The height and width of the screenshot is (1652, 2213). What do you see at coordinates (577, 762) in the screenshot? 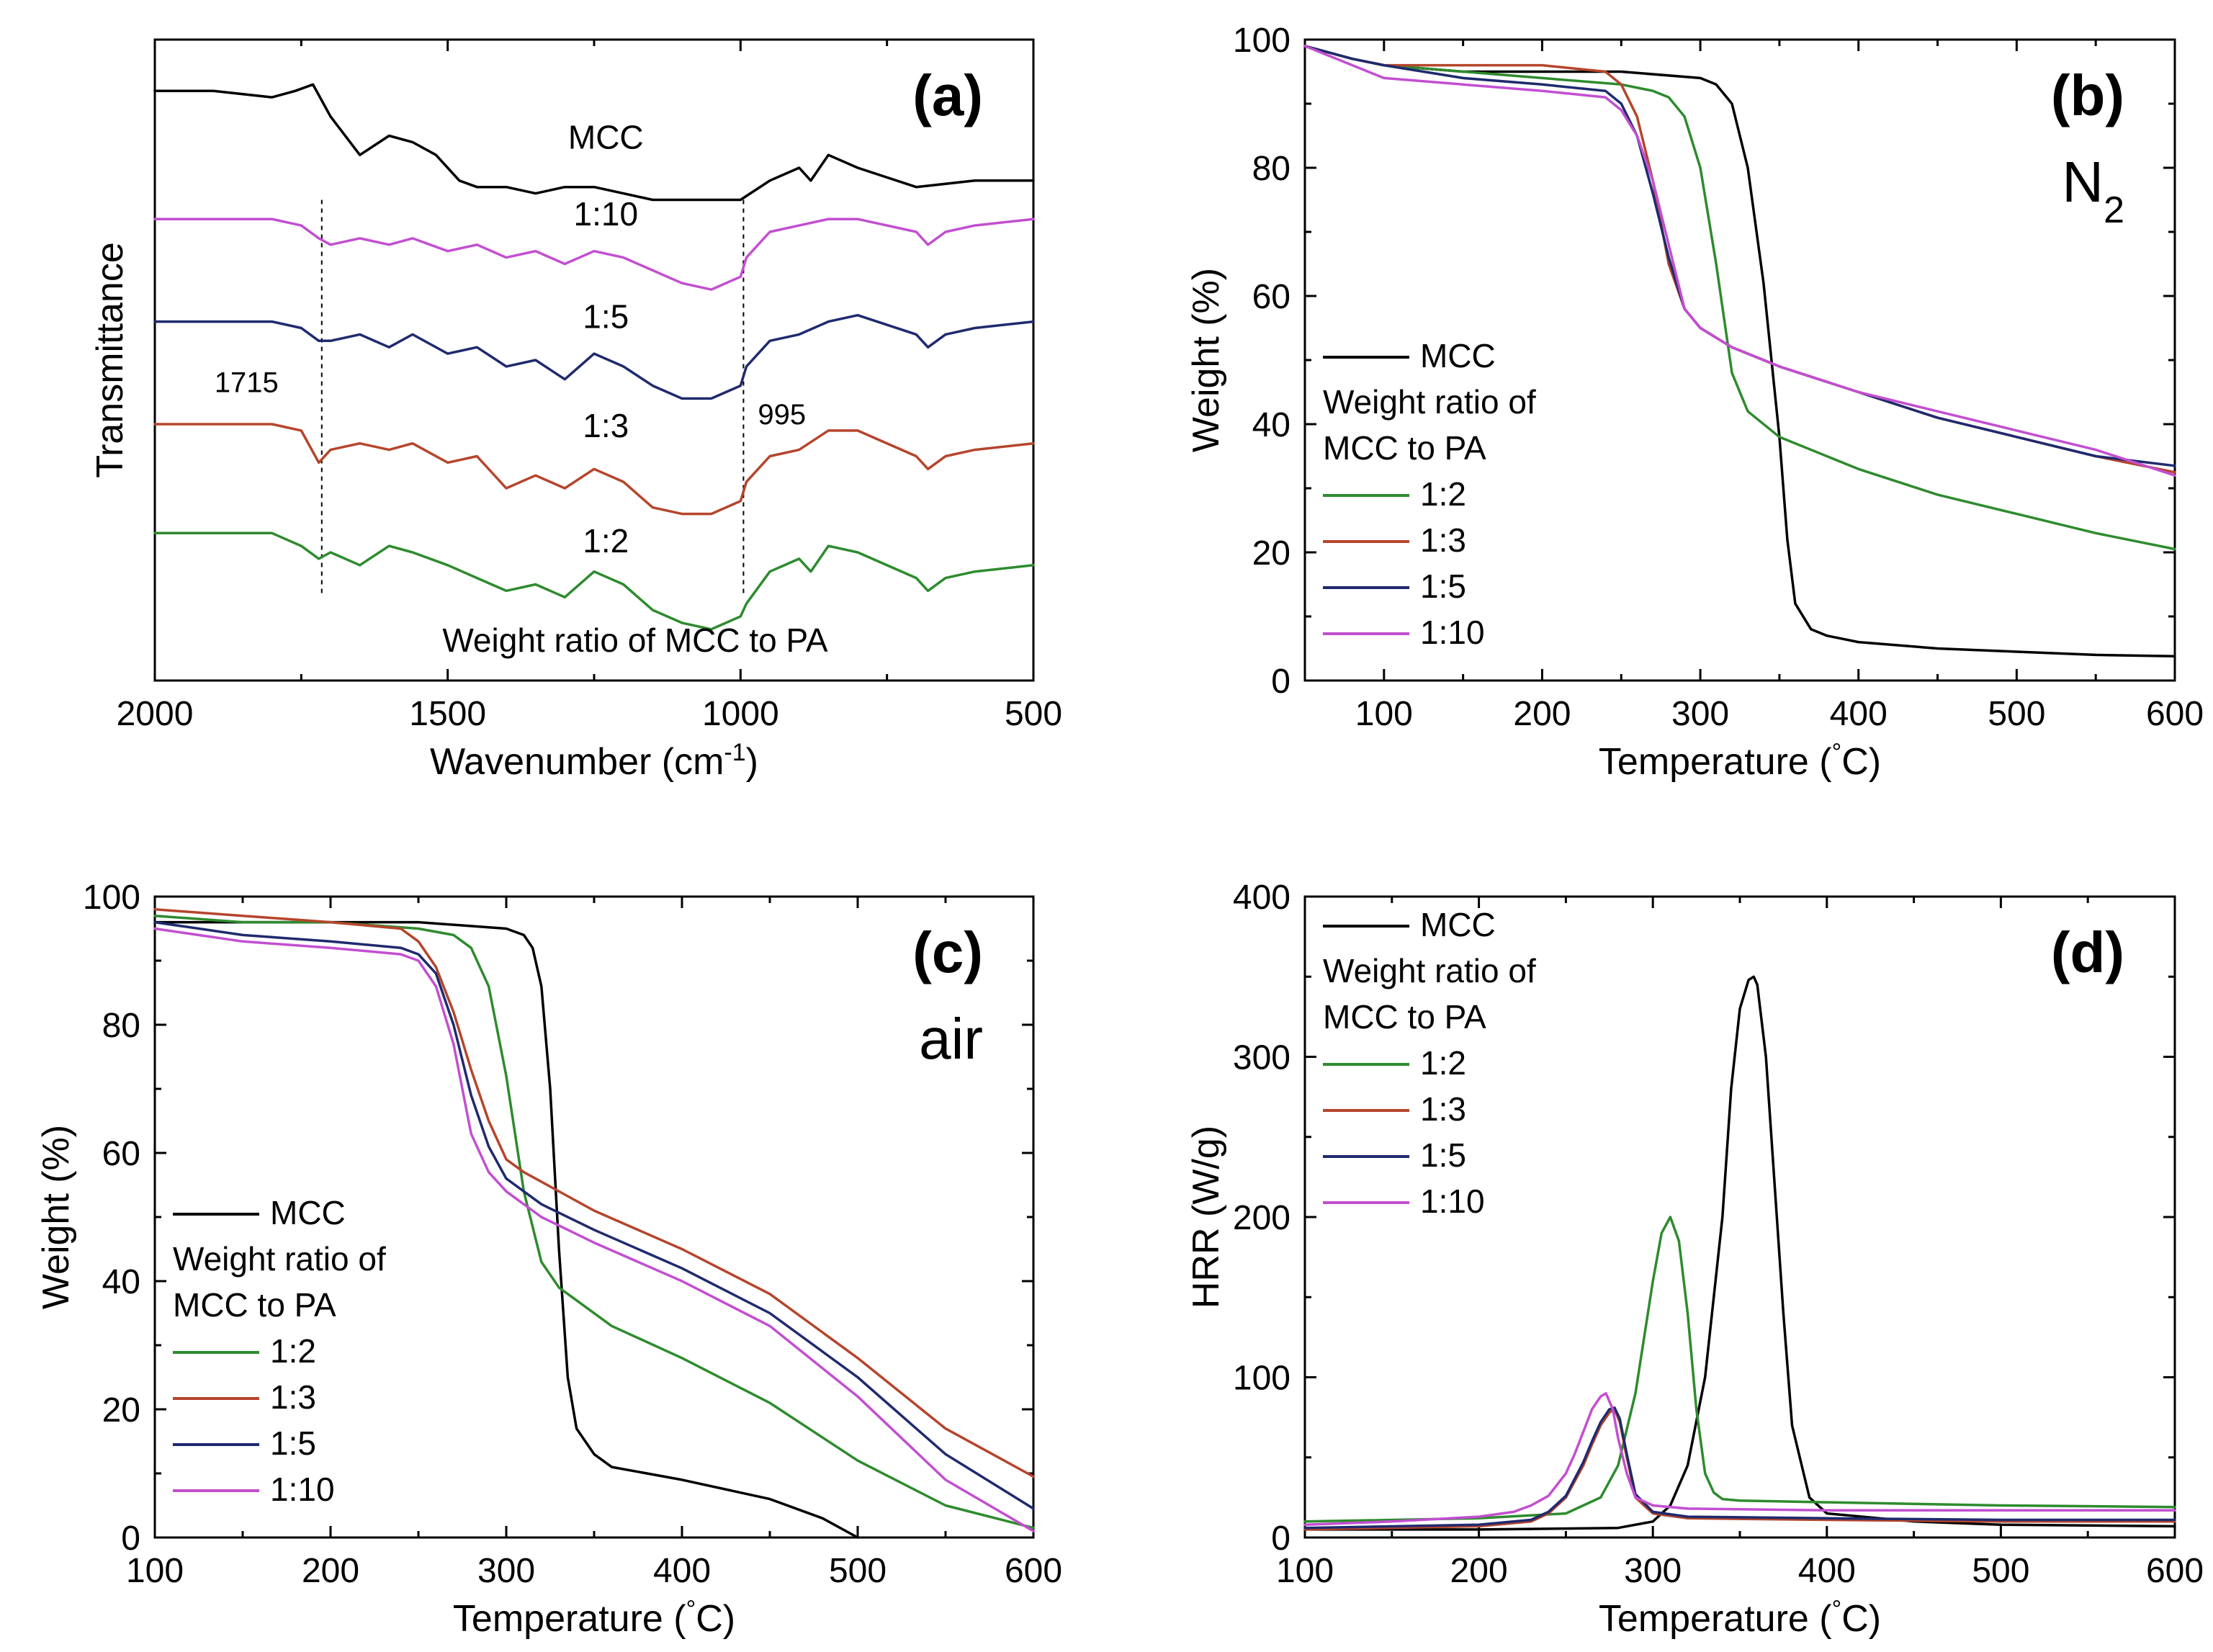
I see `x-axis-label-text: Wavenumber (cm` at bounding box center [577, 762].